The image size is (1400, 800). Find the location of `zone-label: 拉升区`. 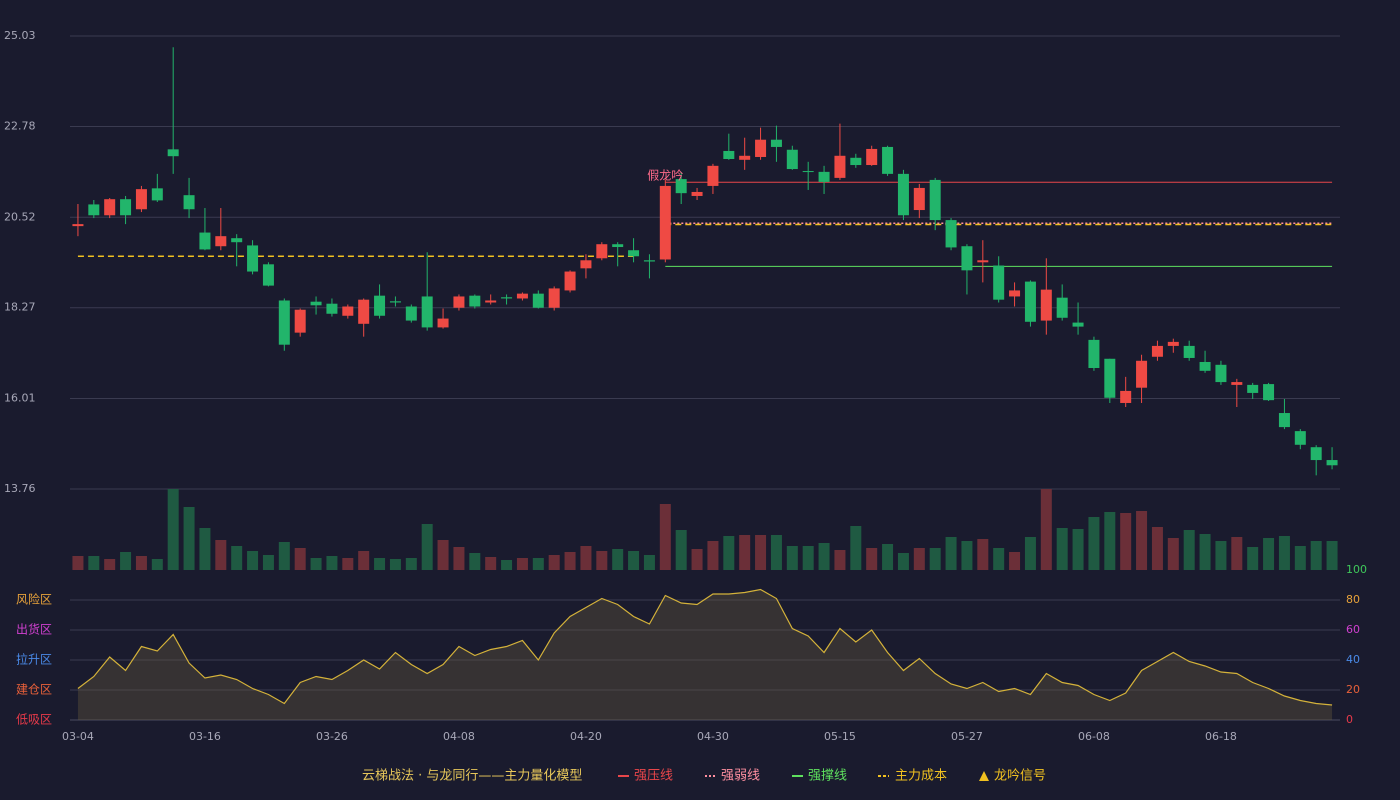

zone-label: 拉升区 is located at coordinates (34, 659).